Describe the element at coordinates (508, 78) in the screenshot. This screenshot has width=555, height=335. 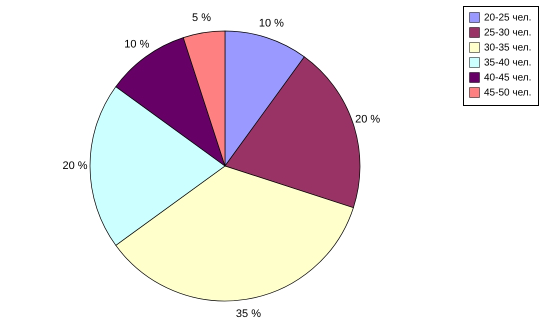
I see `legend-label: 40-45 чел.` at that location.